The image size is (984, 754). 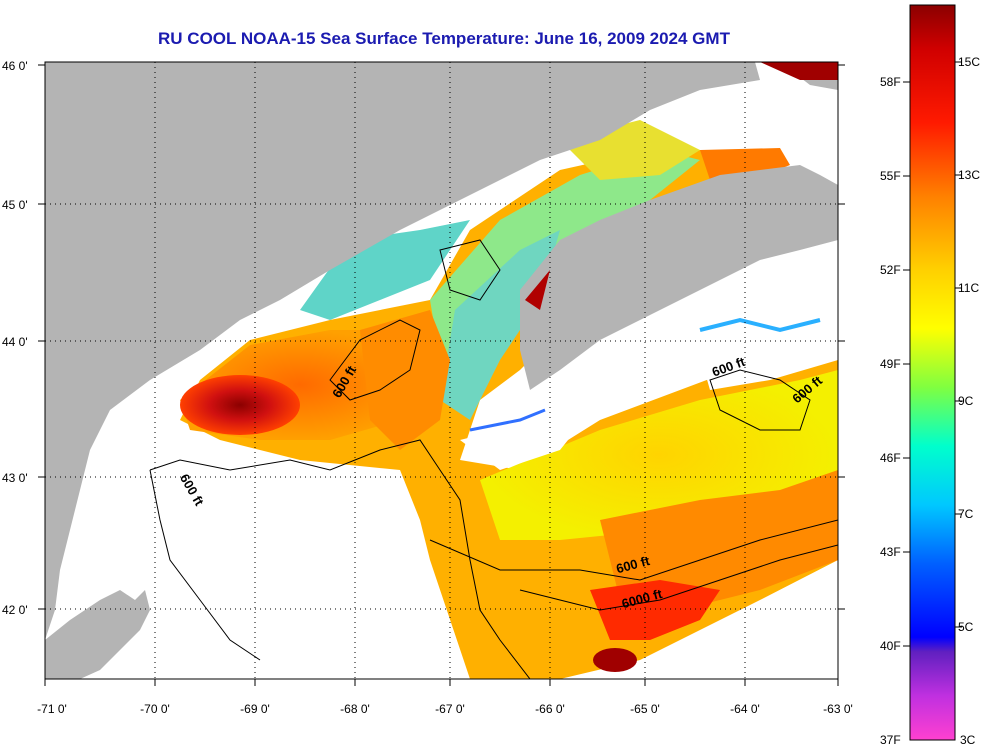 What do you see at coordinates (15, 205) in the screenshot?
I see `lat-label: 45 0'` at bounding box center [15, 205].